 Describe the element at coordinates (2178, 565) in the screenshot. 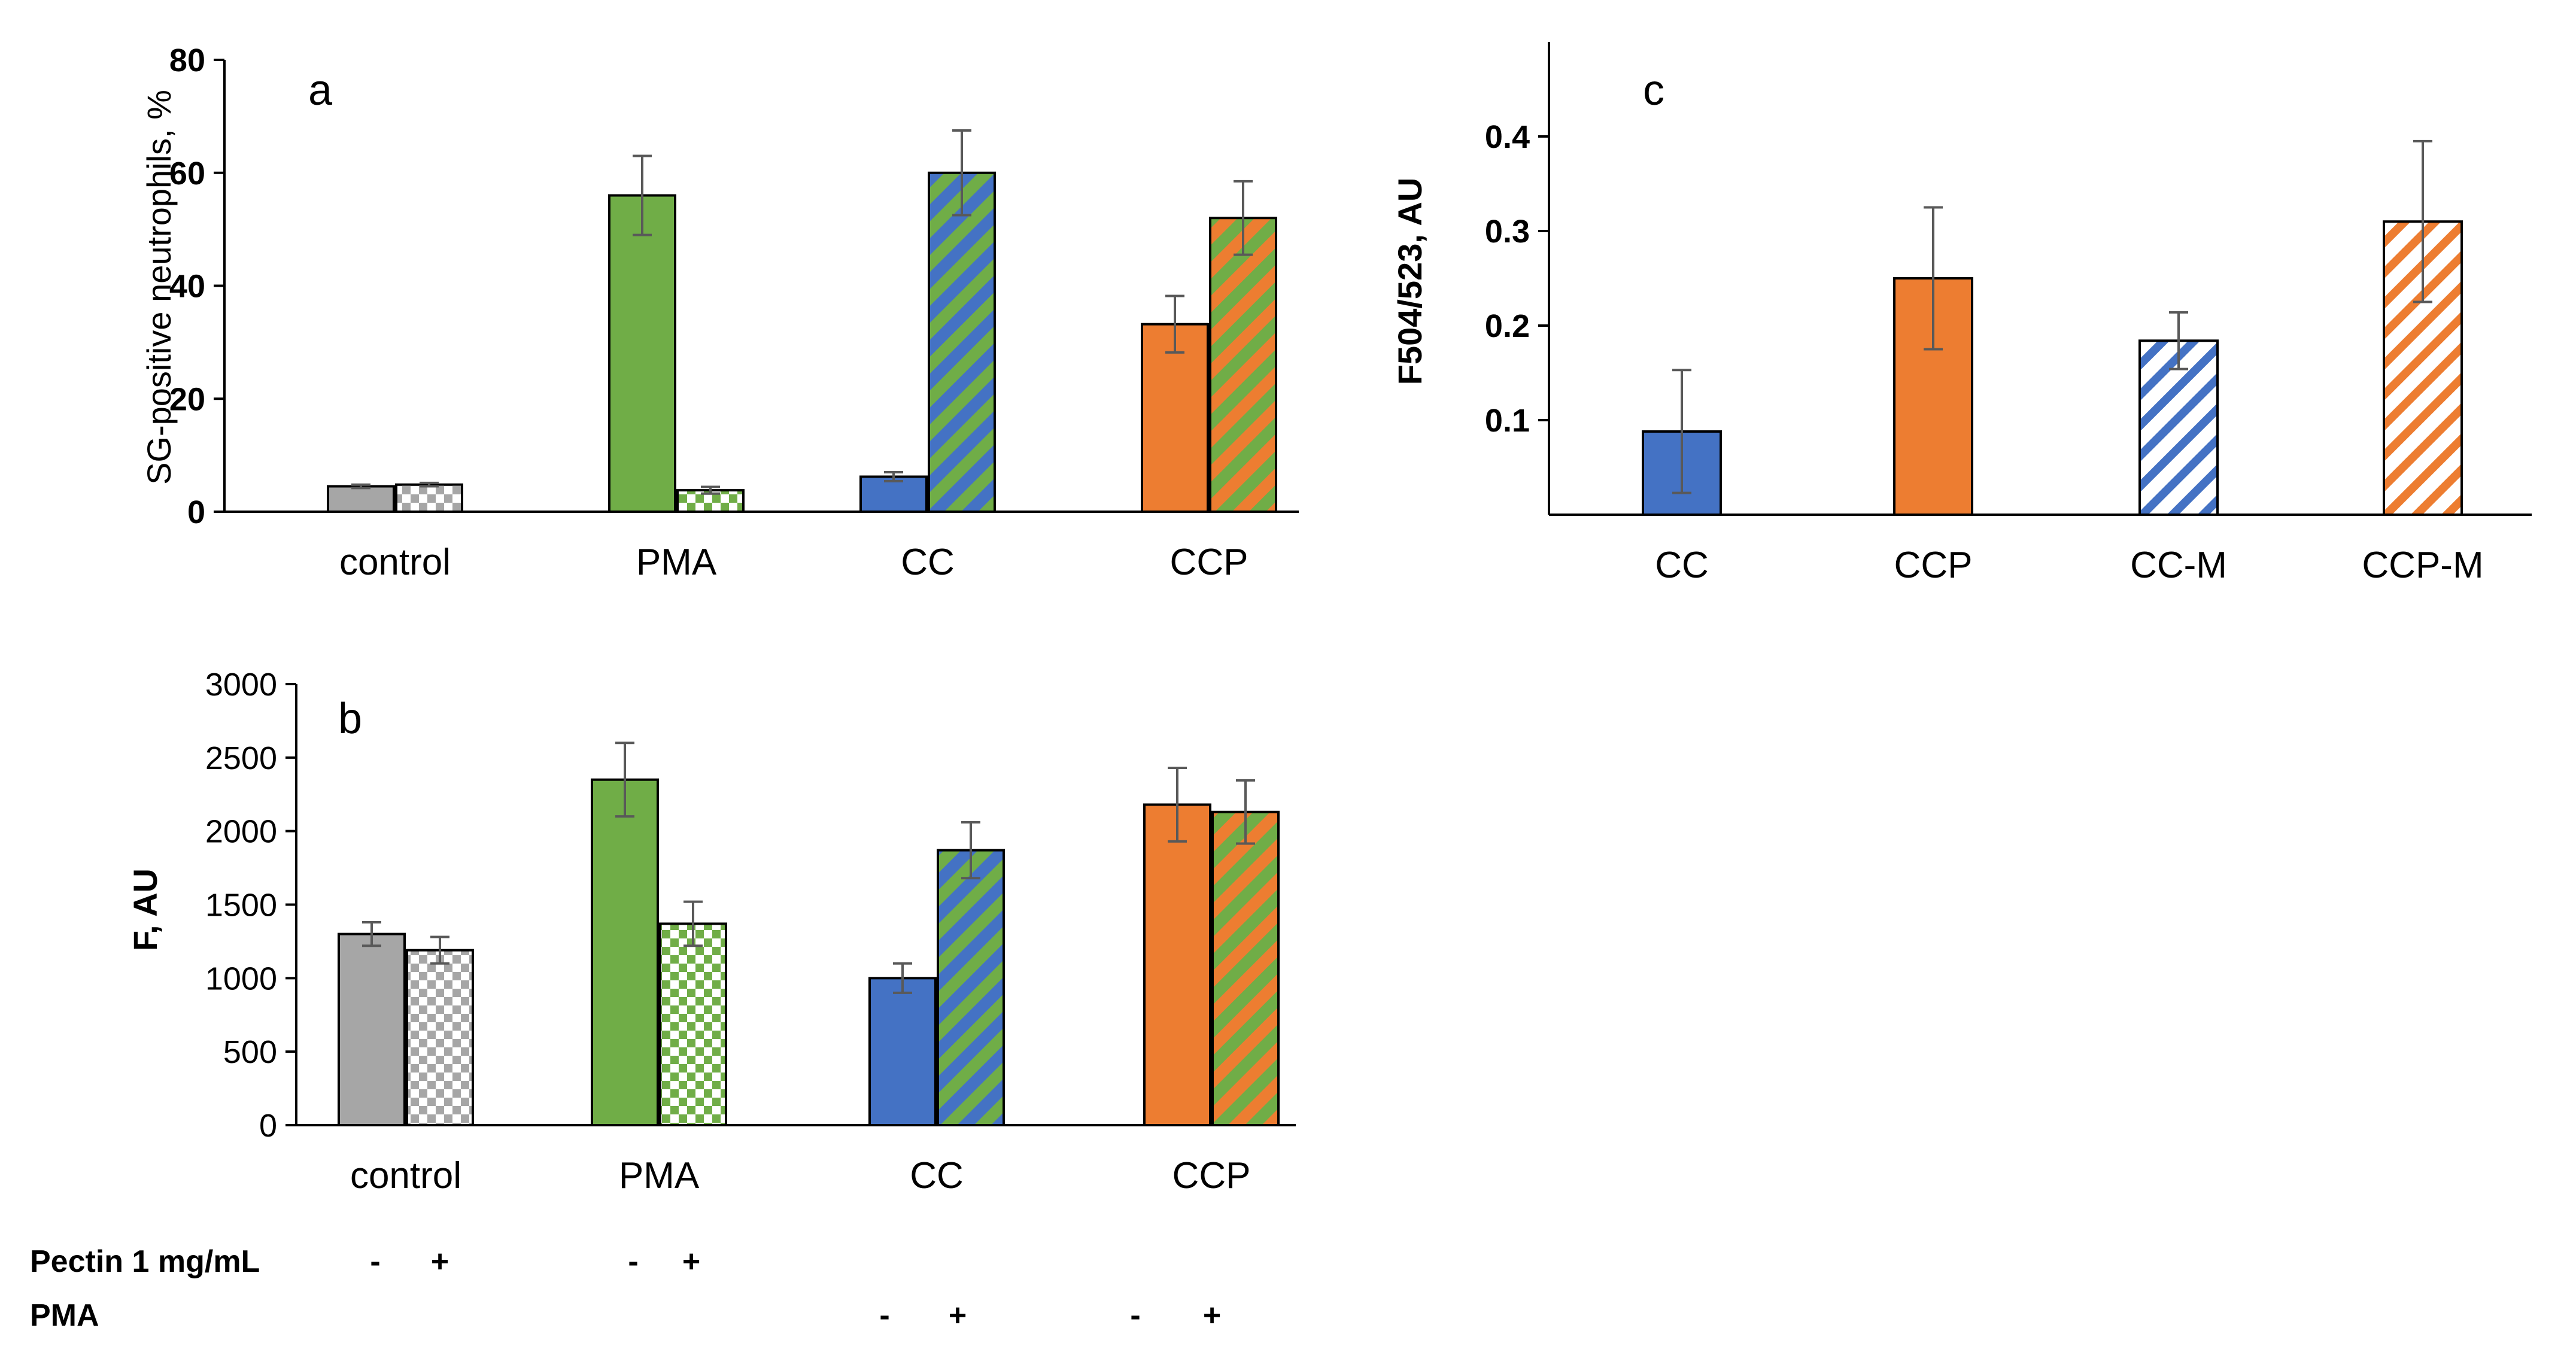

I see `x-category-label: CC-M` at that location.